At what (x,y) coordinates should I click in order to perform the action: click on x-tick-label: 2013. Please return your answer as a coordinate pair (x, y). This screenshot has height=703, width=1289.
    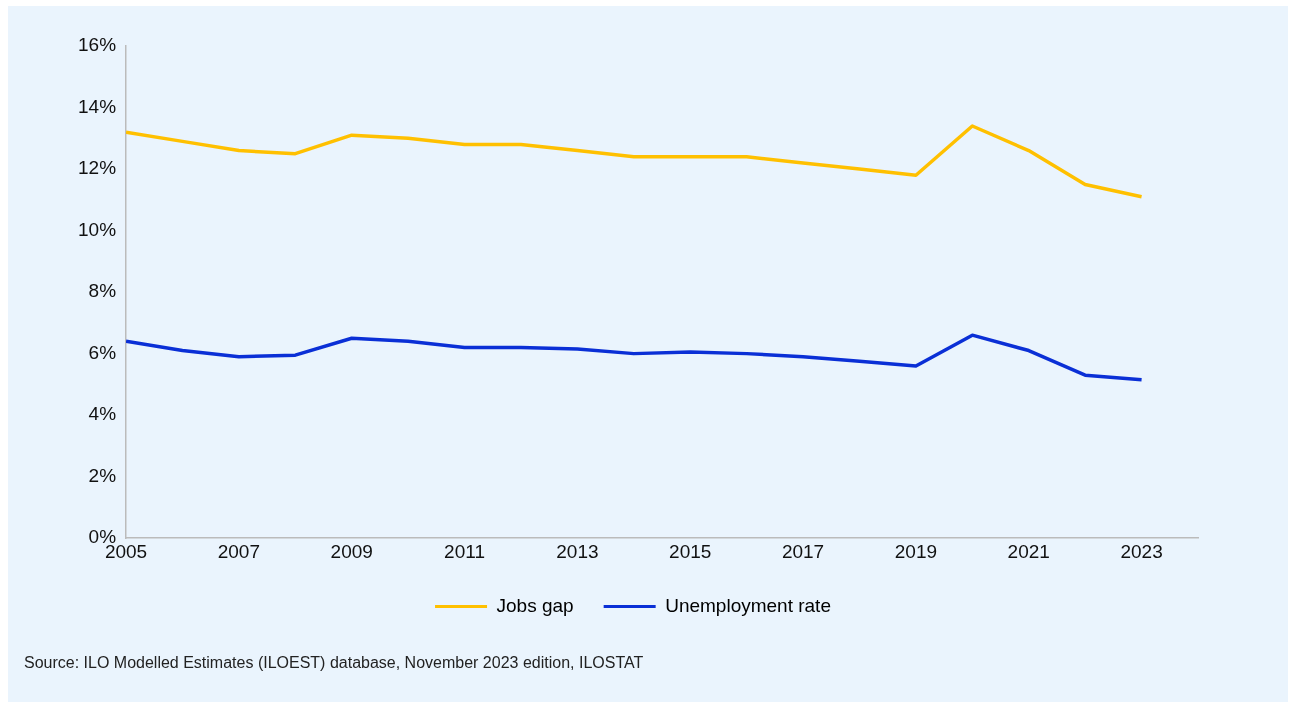
    Looking at the image, I should click on (577, 551).